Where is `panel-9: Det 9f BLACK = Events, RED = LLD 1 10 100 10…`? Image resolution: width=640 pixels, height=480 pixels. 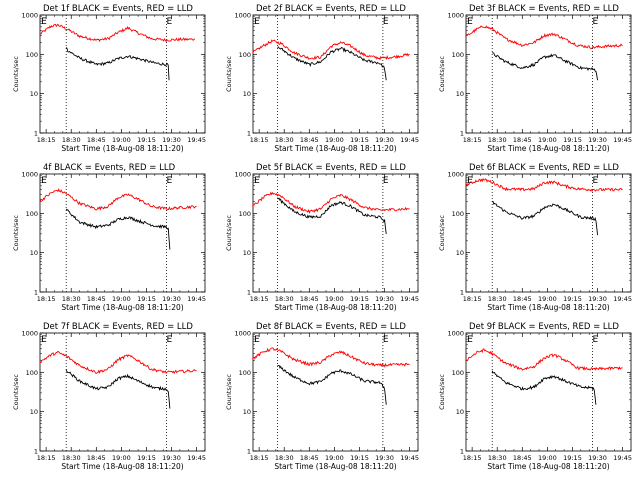 panel-9: Det 9f BLACK = Events, RED = LLD 1 10 100 10… is located at coordinates (535, 396).